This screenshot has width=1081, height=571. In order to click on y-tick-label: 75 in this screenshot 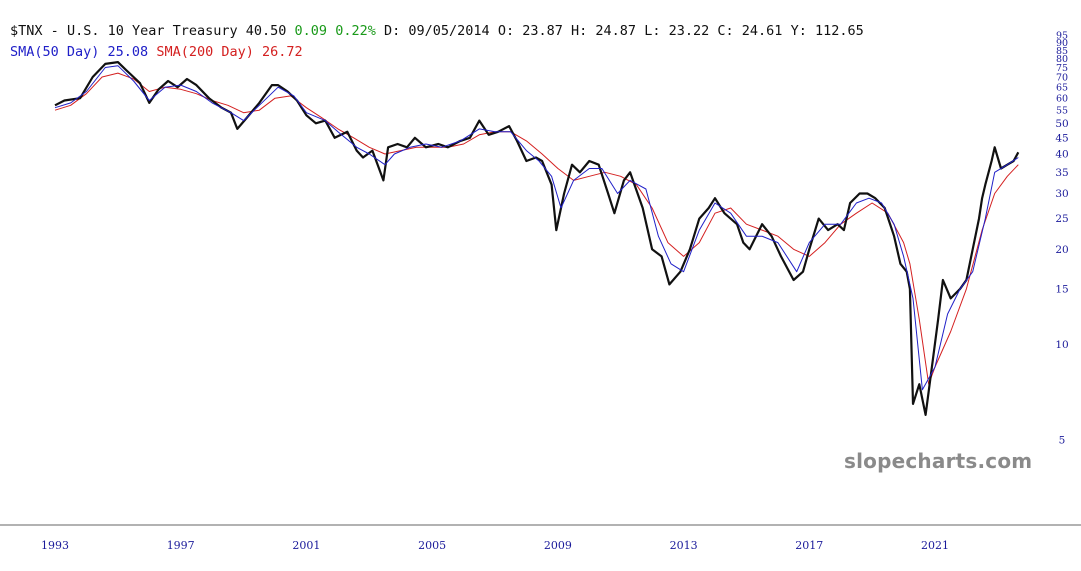, I will do `click(1062, 68)`.